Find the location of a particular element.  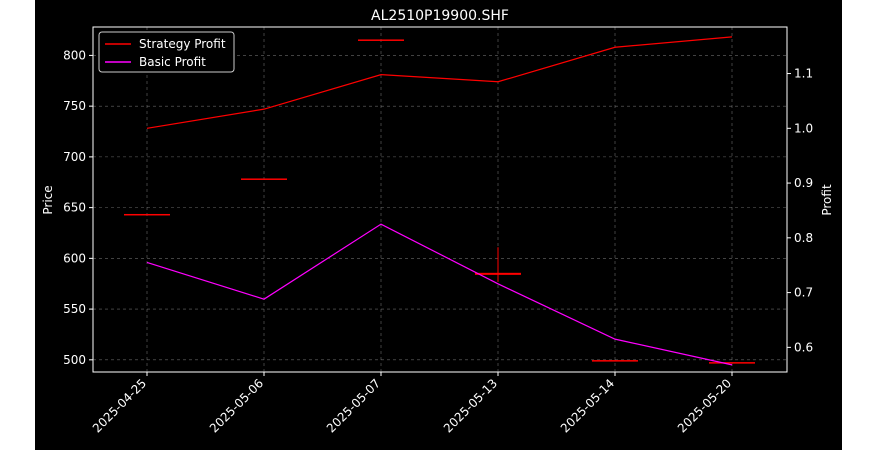

legend-label-1: Basic Profit is located at coordinates (172, 62).